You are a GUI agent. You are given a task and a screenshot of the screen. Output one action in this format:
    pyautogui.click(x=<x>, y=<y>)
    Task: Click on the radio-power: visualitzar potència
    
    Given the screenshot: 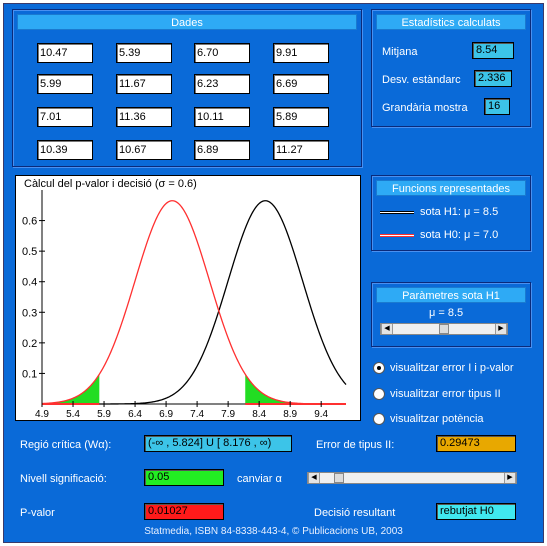 What is the action you would take?
    pyautogui.click(x=428, y=419)
    